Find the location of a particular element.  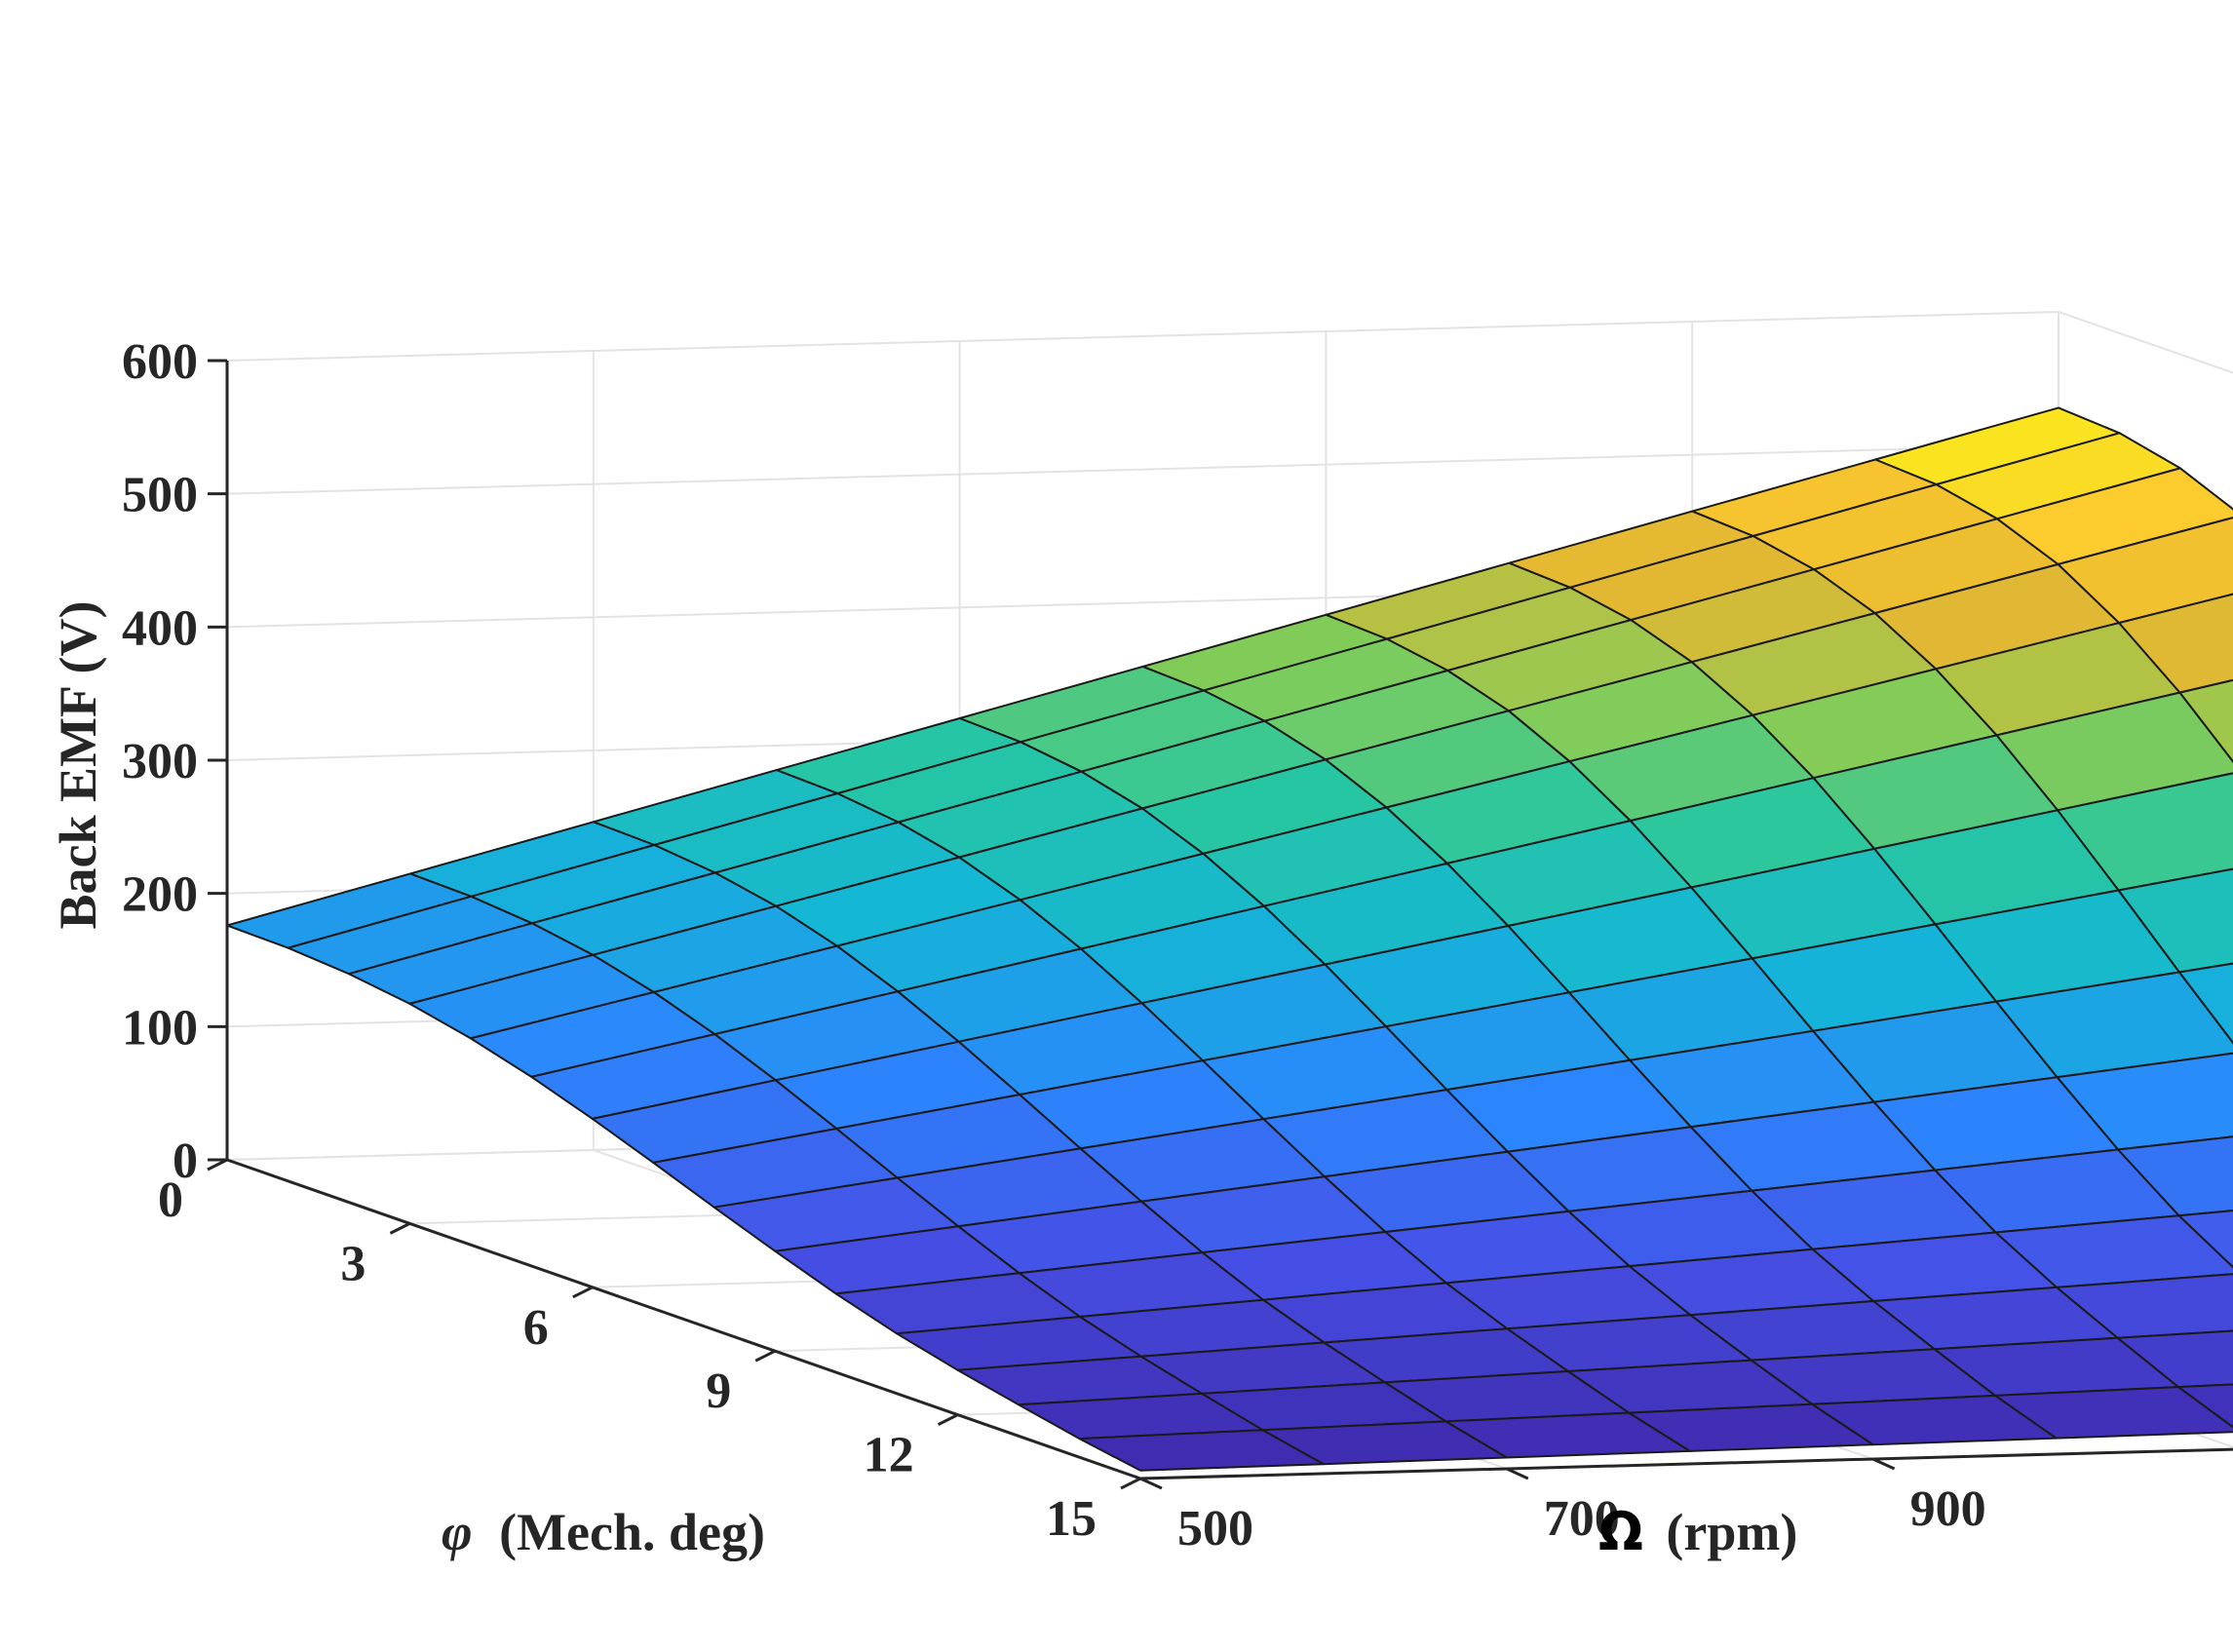

y-axis-label: Ω (rpm) is located at coordinates (1697, 1531).